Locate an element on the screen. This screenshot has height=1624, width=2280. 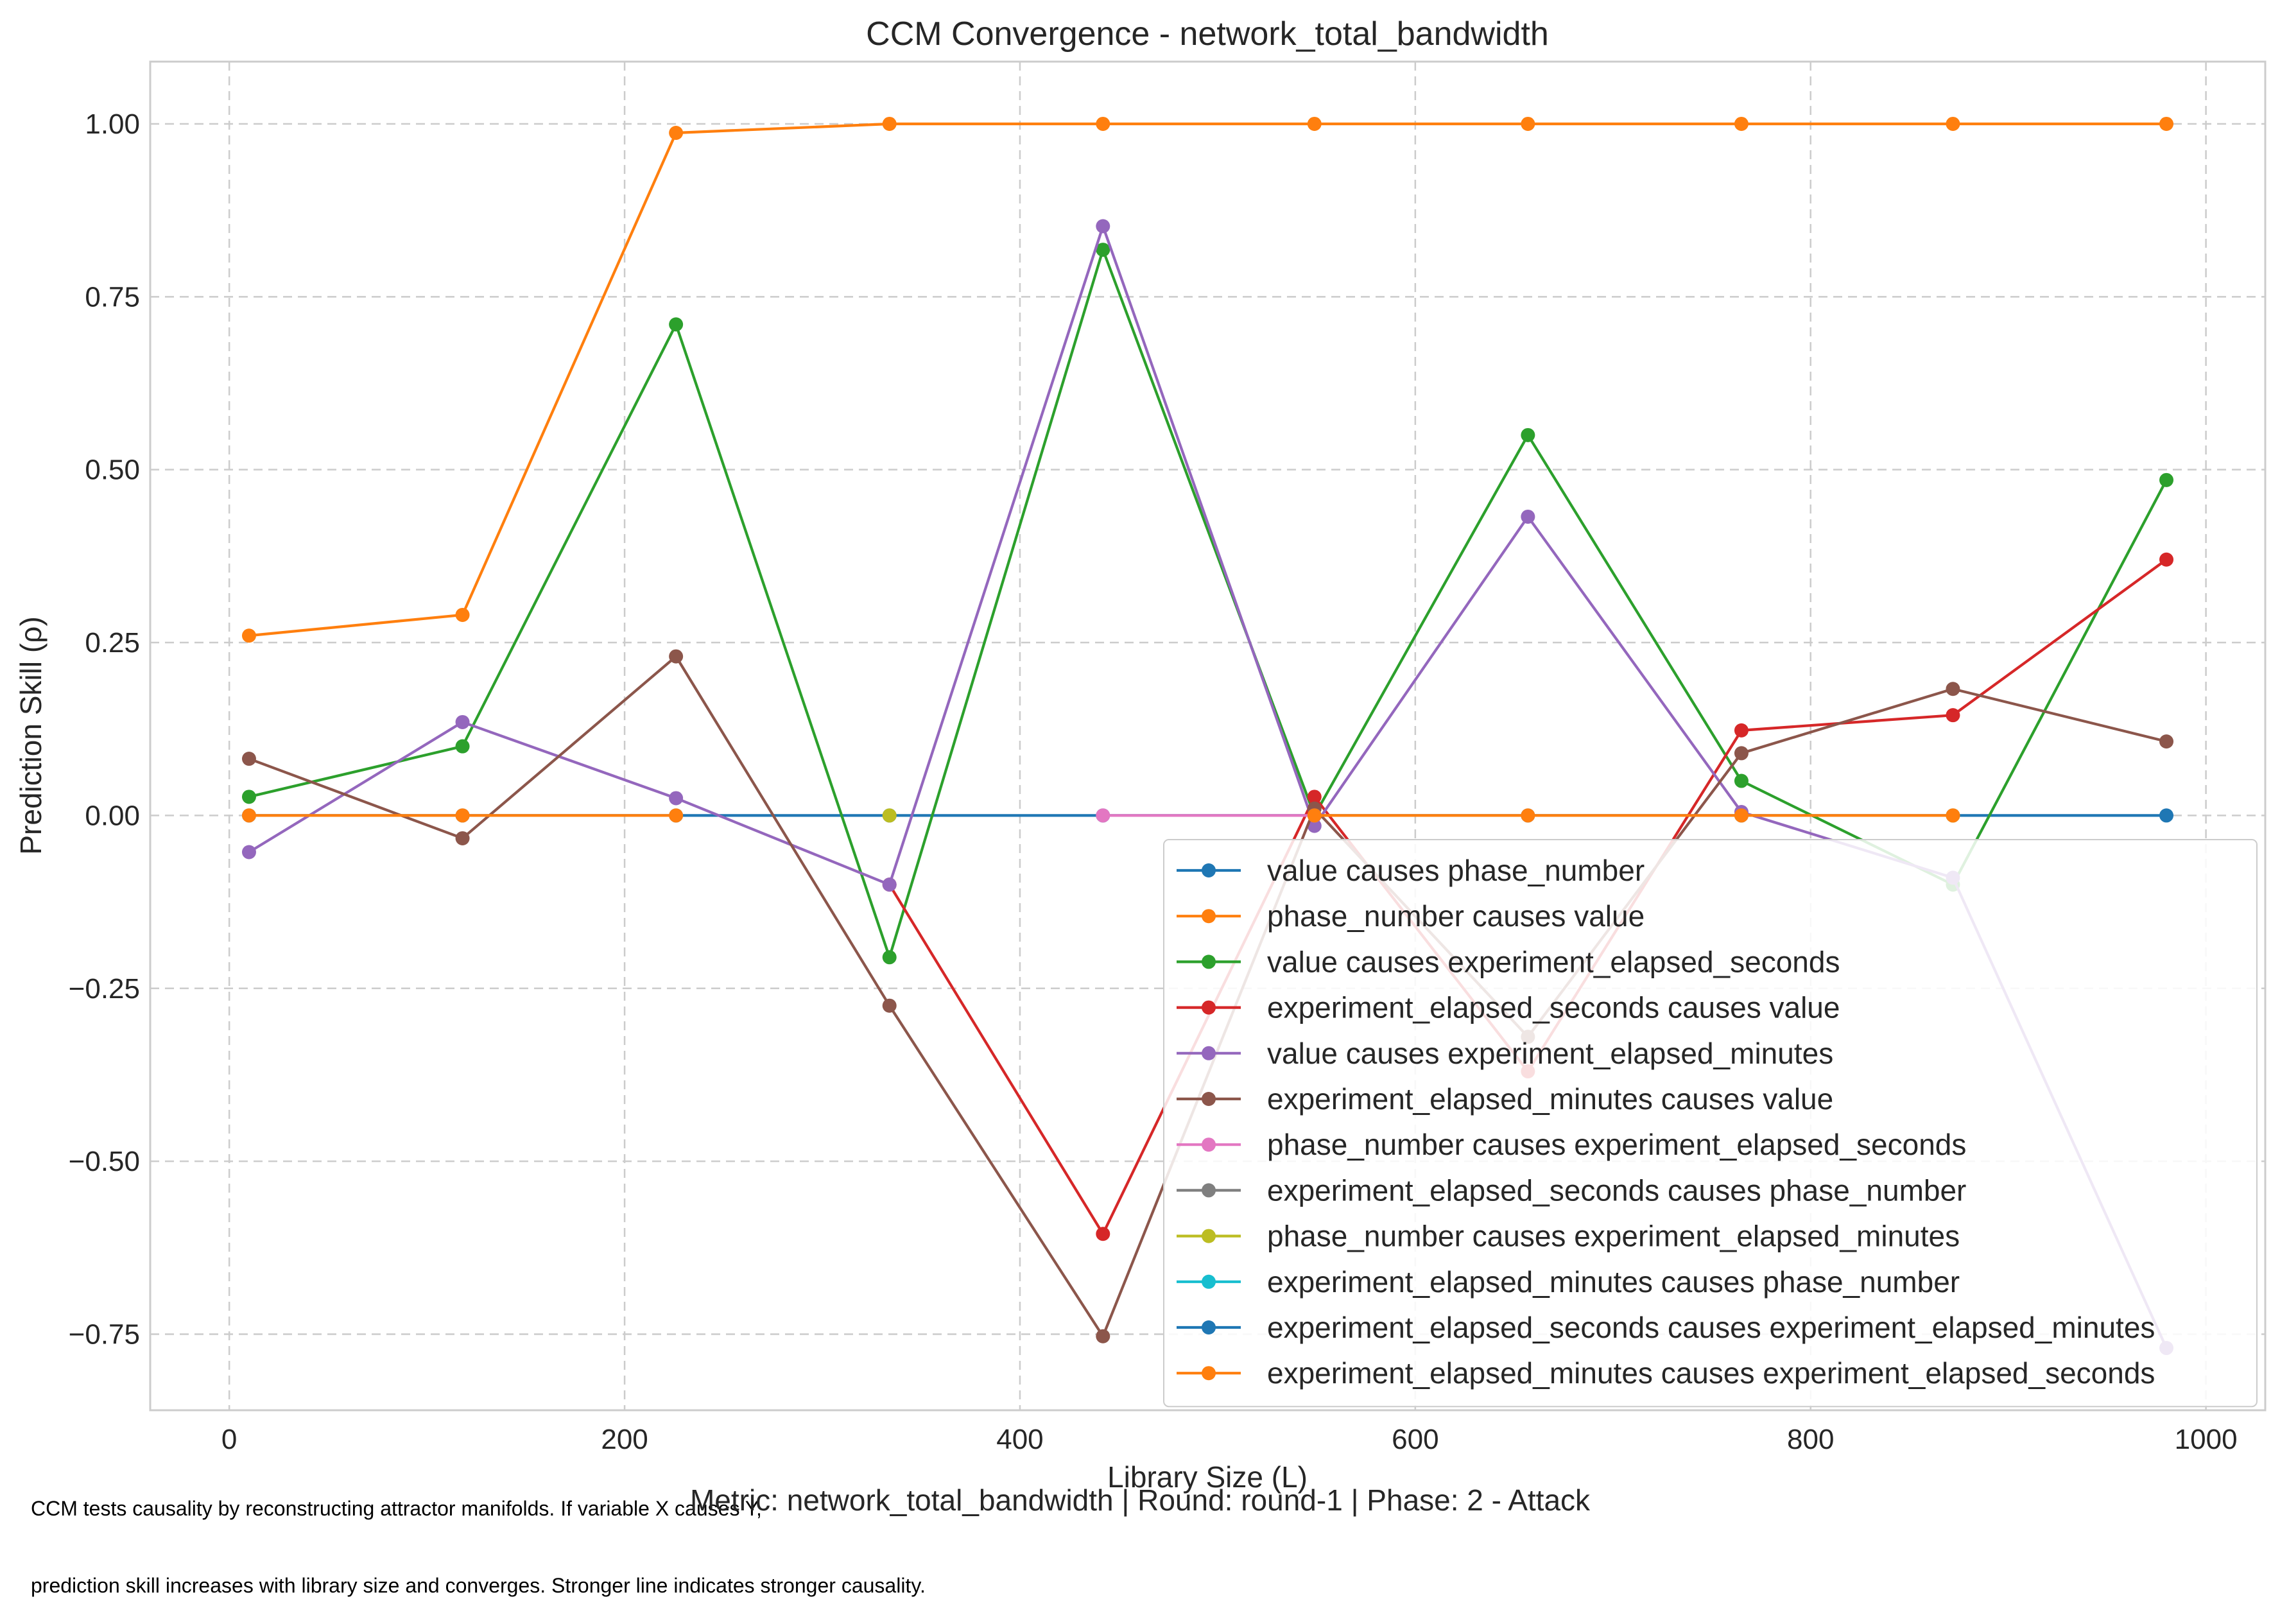
y-axis-label: Prediction Skill (ρ) is located at coordinates (31, 735).